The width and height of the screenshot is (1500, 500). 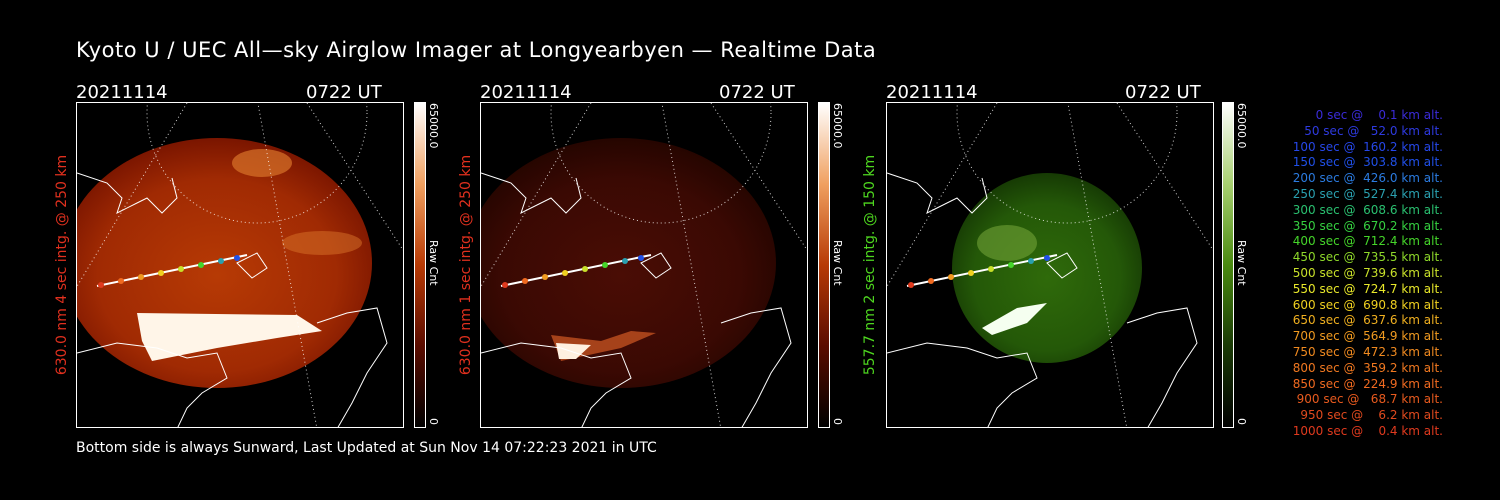 I want to click on panel-2-cbar-max: 65000.0, so click(x=837, y=126).